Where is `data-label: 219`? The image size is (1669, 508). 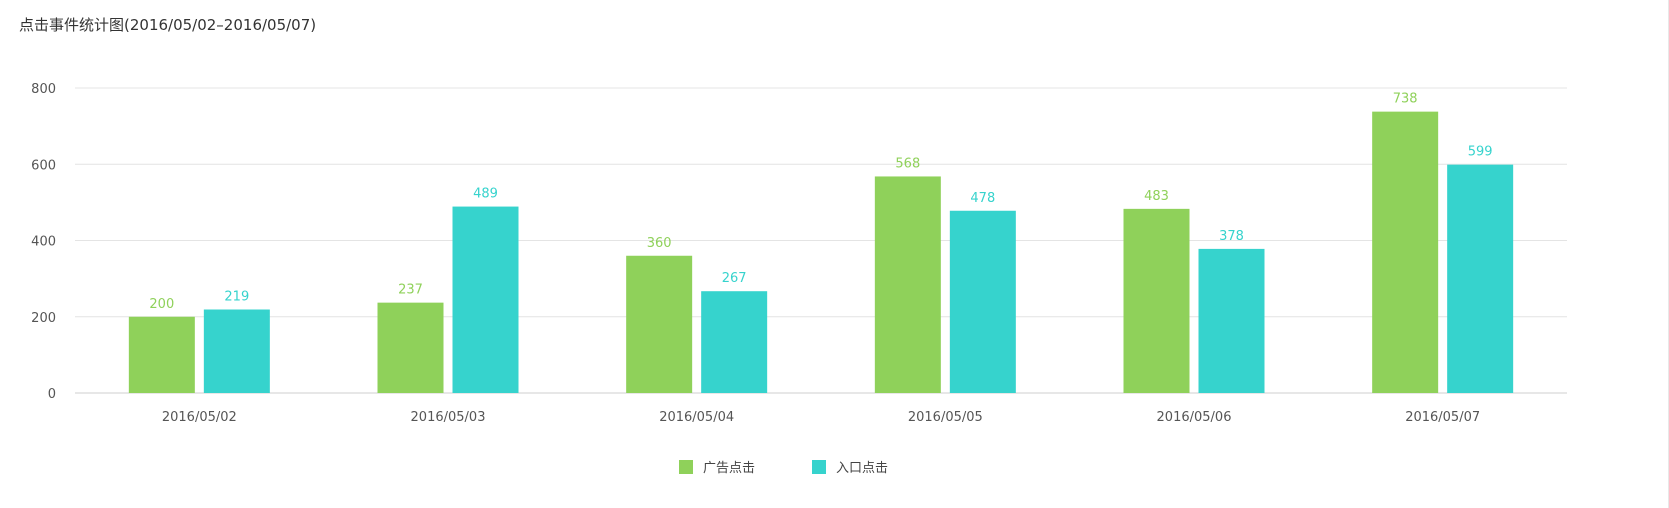
data-label: 219 is located at coordinates (236, 297).